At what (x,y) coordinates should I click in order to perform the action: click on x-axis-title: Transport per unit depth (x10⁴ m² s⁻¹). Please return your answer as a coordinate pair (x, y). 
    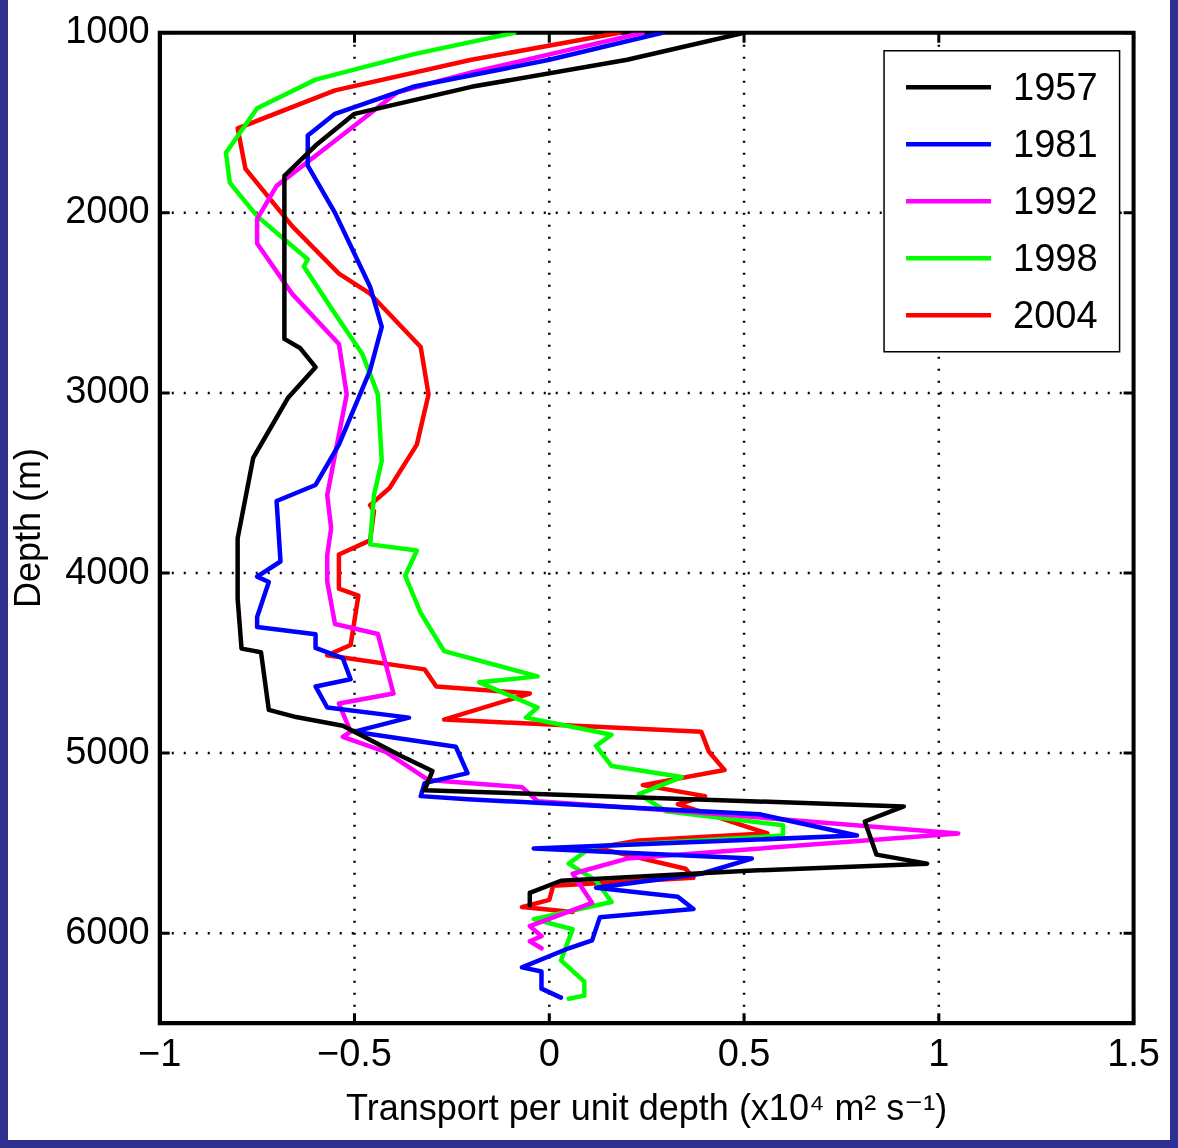
    Looking at the image, I should click on (646, 1108).